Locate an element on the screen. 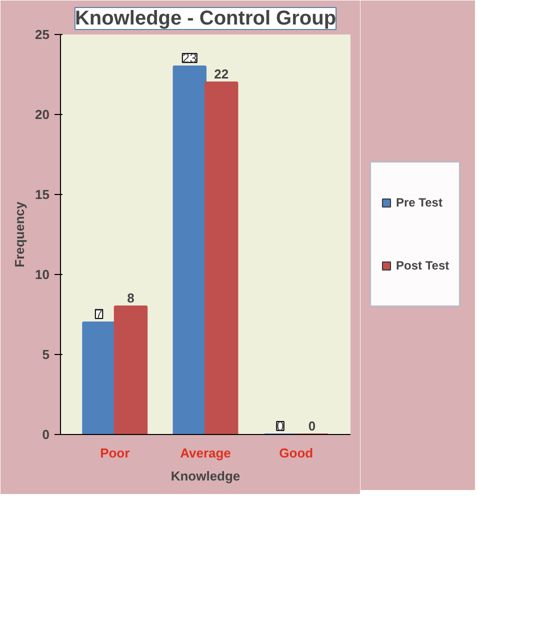 This screenshot has height=630, width=544. data-label: 23 is located at coordinates (189, 58).